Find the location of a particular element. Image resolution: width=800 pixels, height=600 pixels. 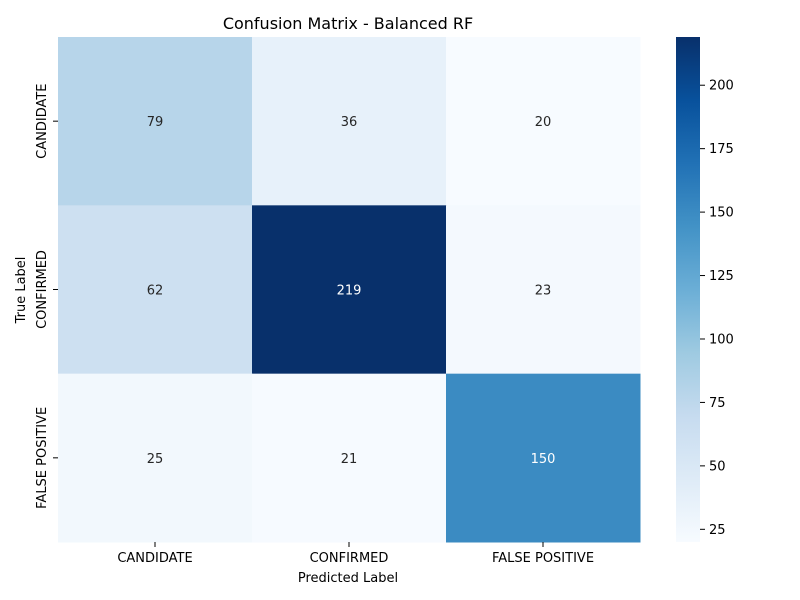

colorbar is located at coordinates (688, 289).